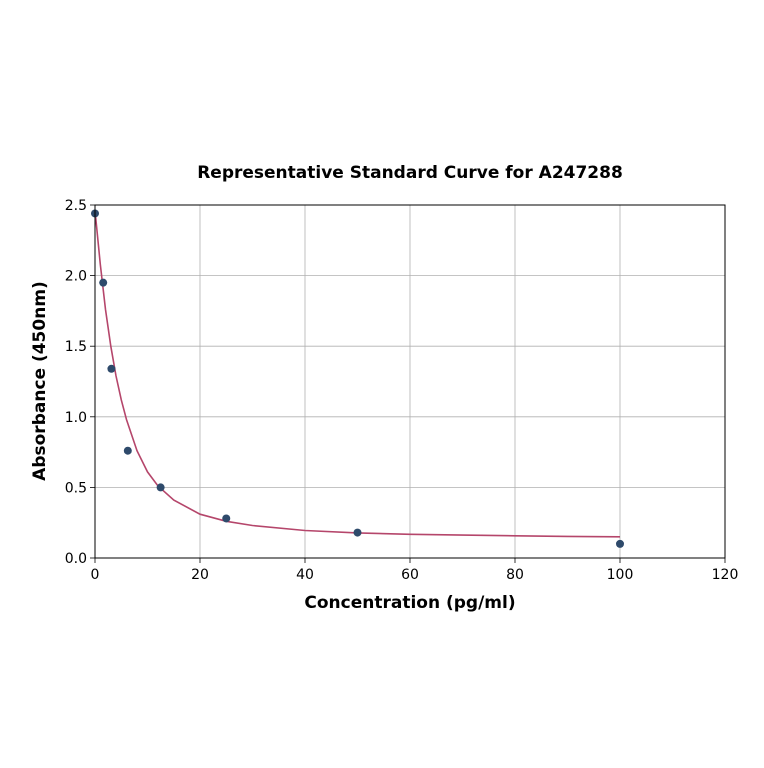 The width and height of the screenshot is (764, 768). I want to click on x-axis-ticks: 0 20 40 60 80 100 120, so click(415, 570).